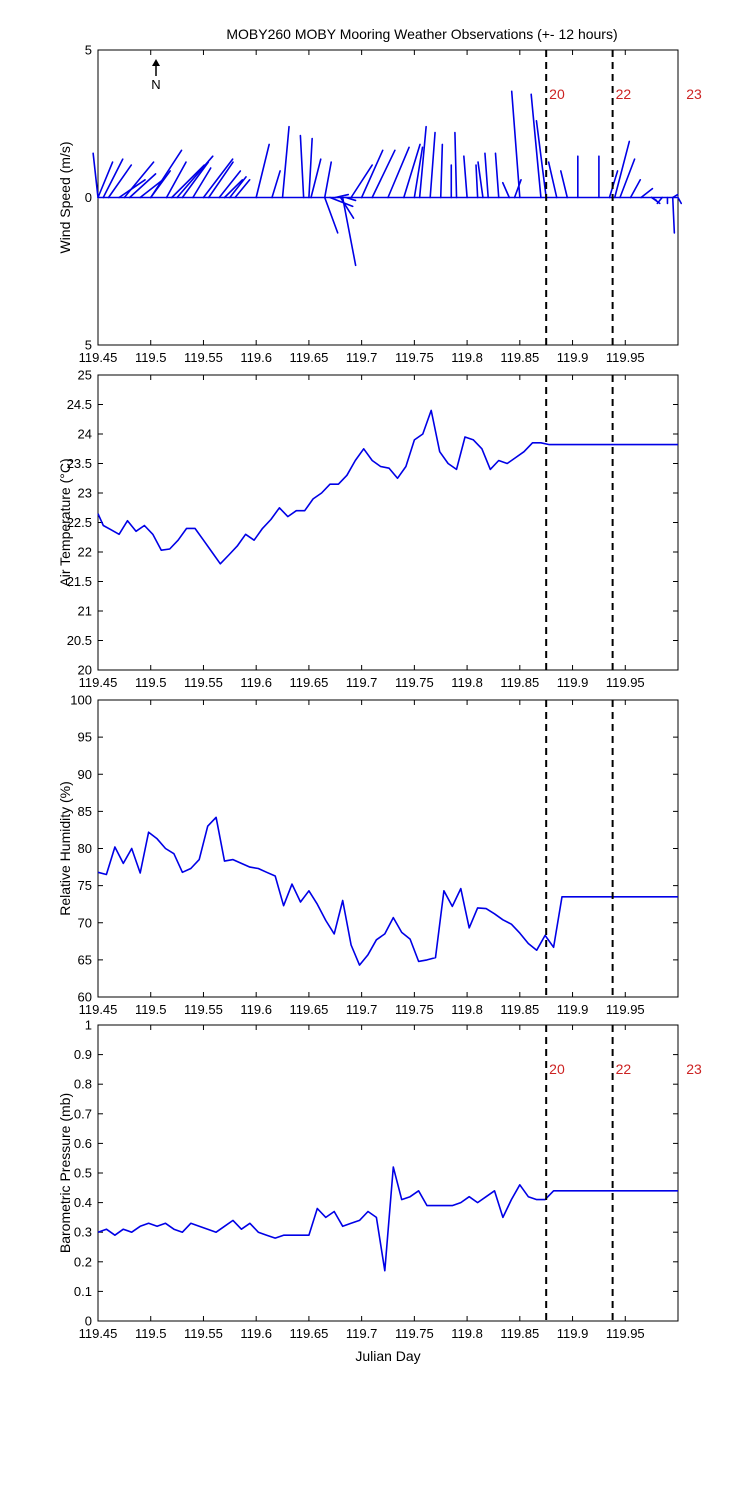 This screenshot has width=750, height=1505. I want to click on y-tick-label: 0.5, so click(83, 1173).